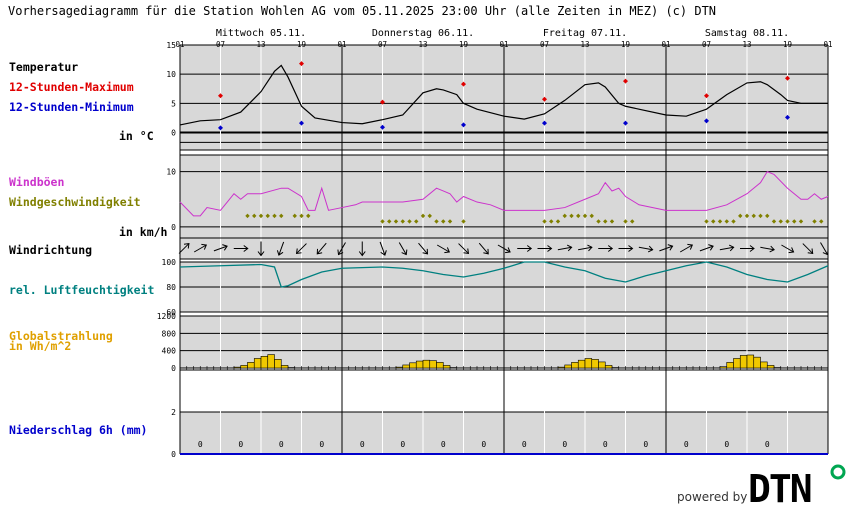  I want to click on temperature-unit-label: in °C, so click(136, 136).